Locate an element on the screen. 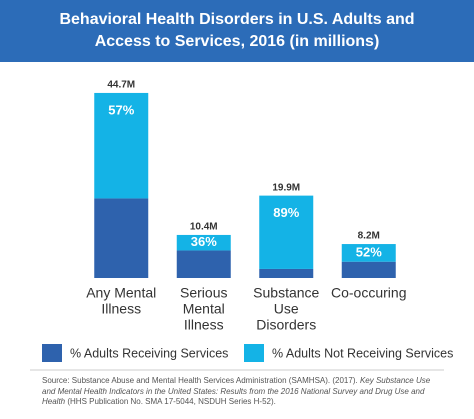  x-tick-label: Disorders is located at coordinates (286, 325).